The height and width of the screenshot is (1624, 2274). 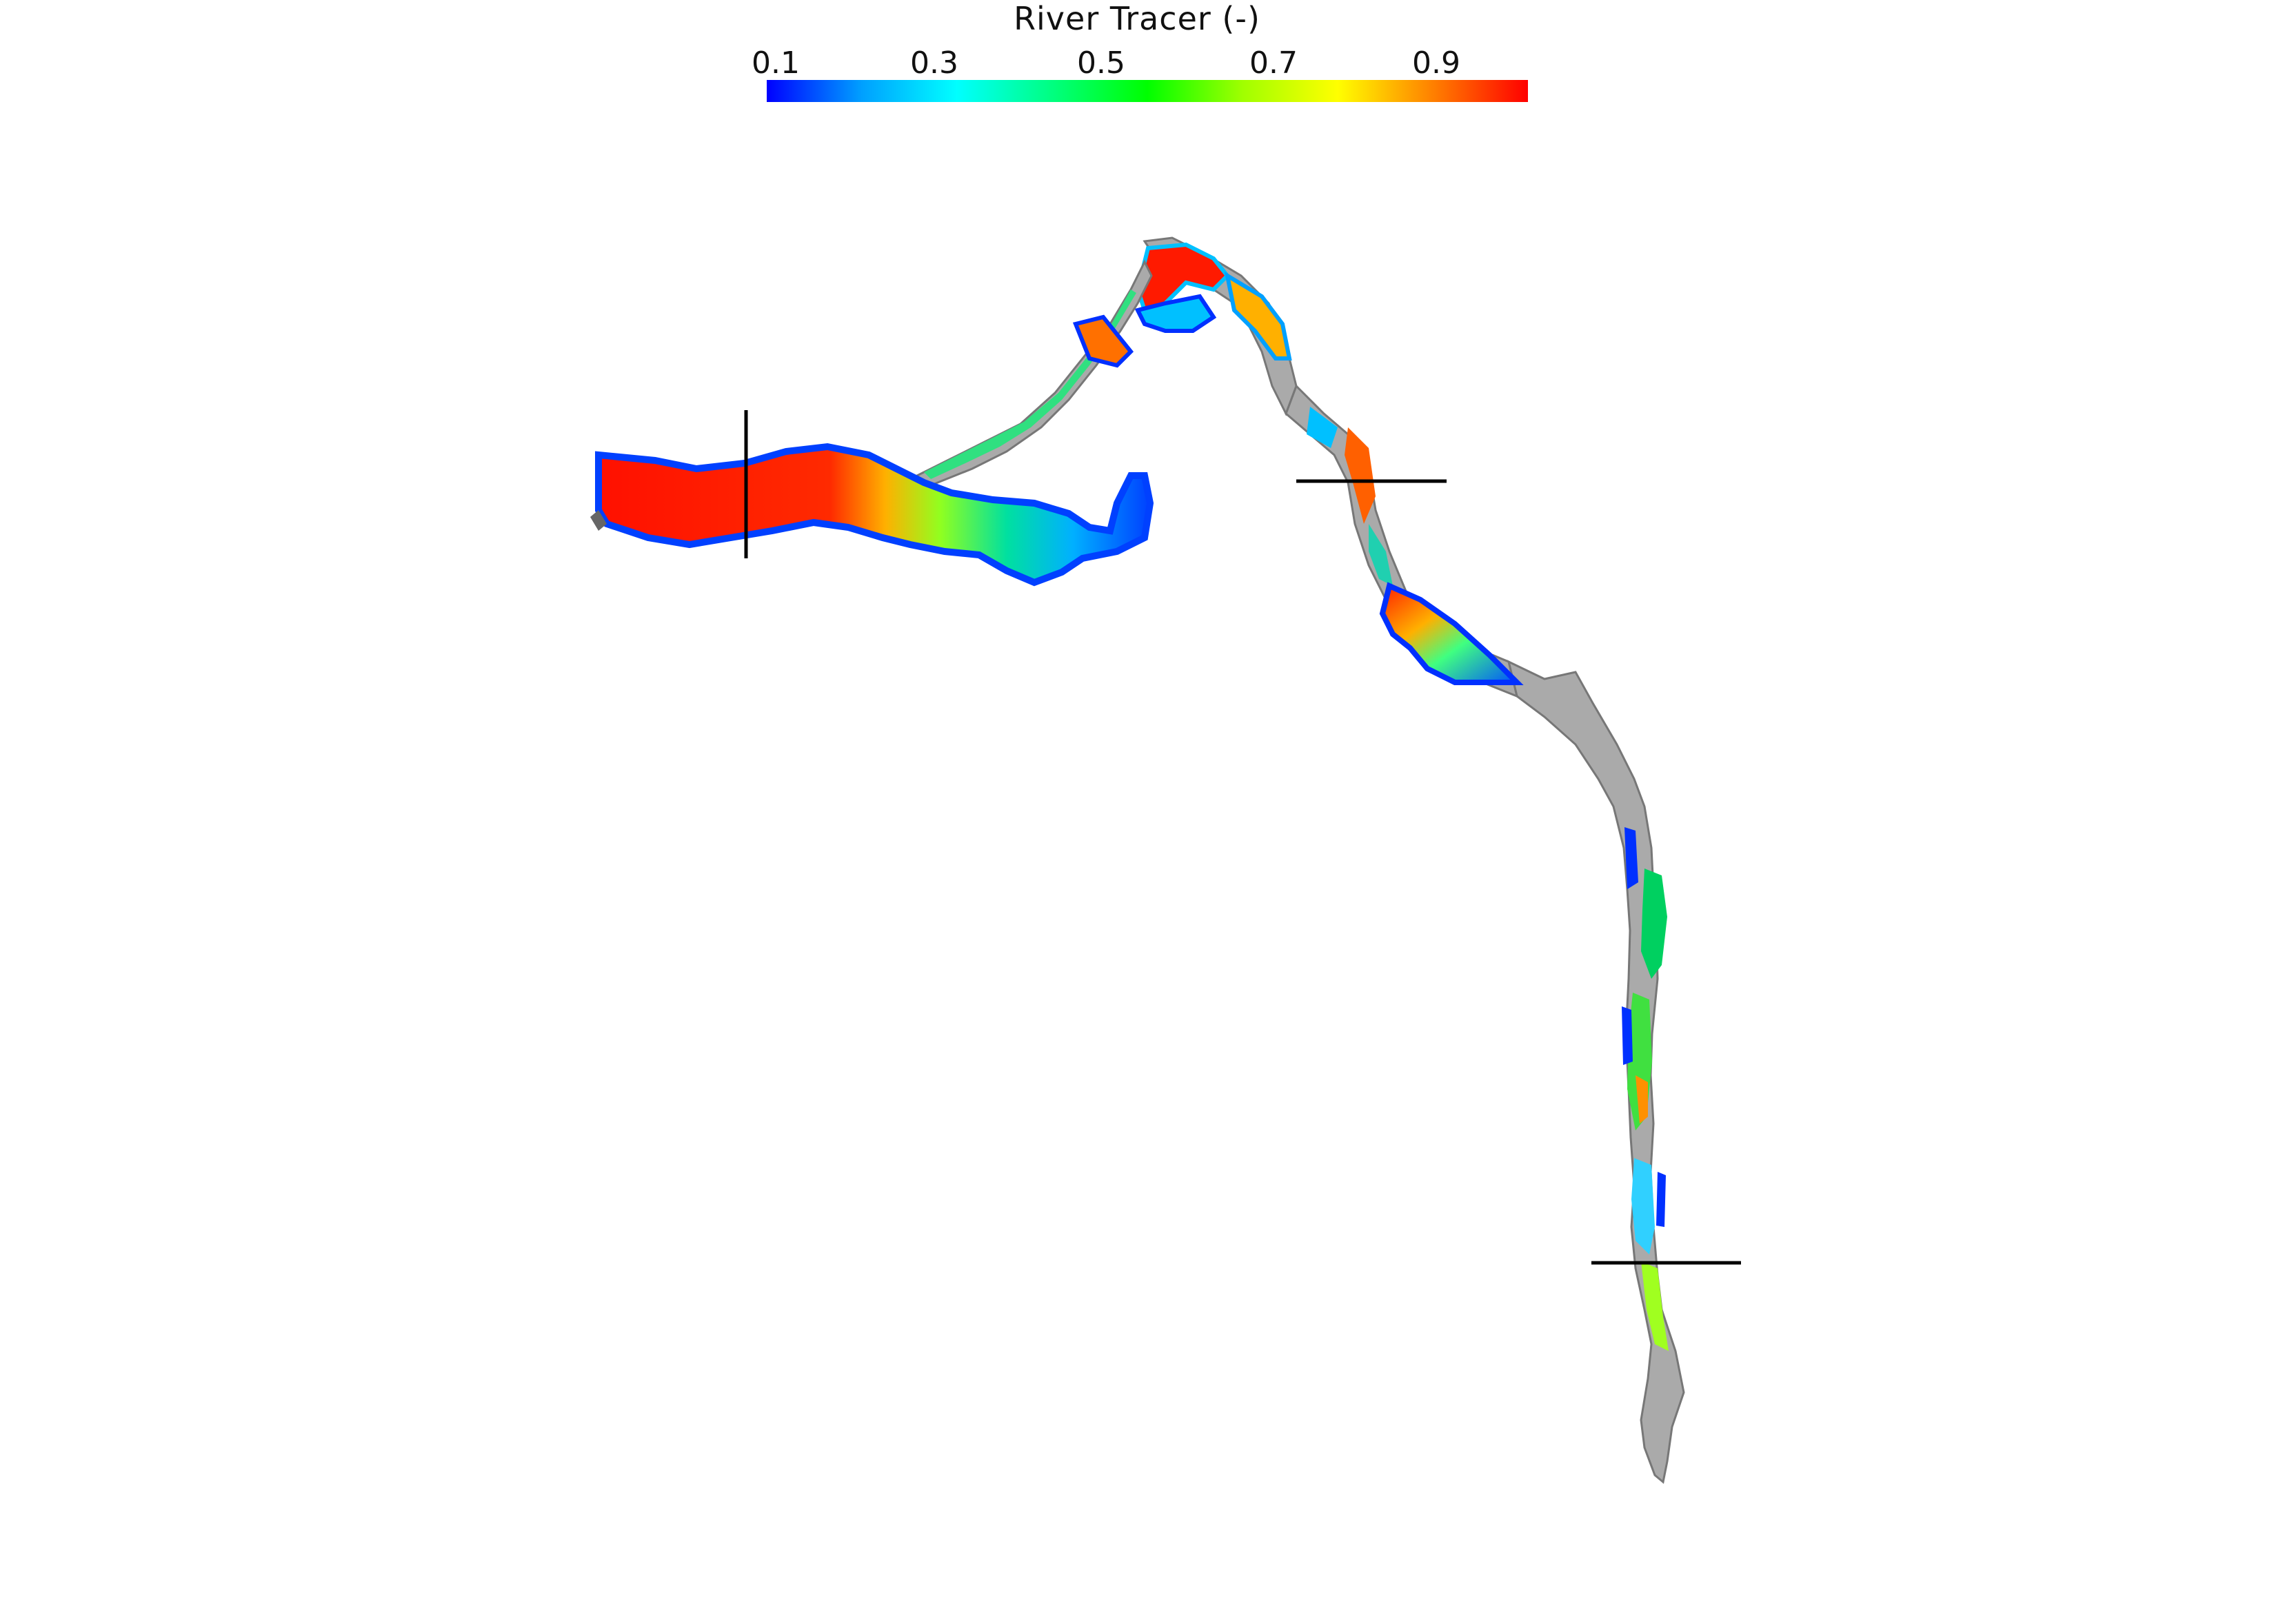 What do you see at coordinates (1147, 91) in the screenshot?
I see `colorbar-gradient` at bounding box center [1147, 91].